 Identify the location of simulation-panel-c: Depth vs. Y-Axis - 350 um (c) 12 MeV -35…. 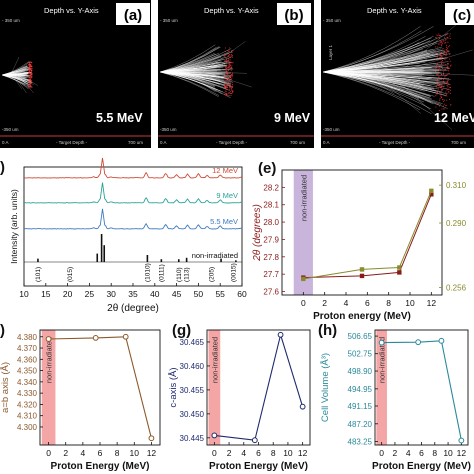
(397, 74).